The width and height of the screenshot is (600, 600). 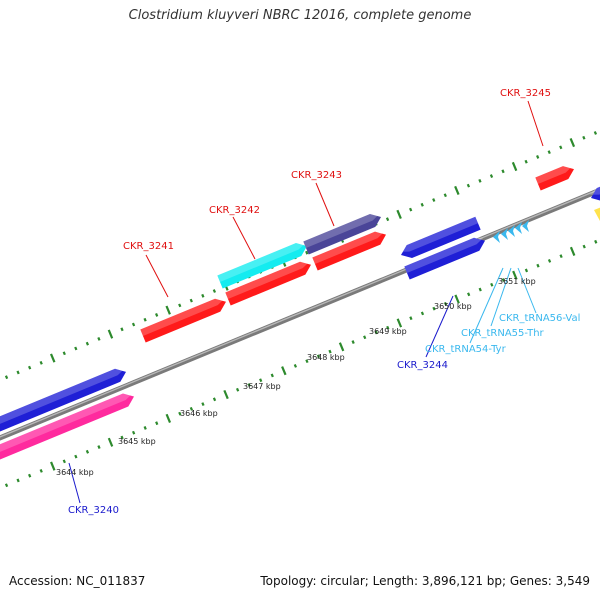 What do you see at coordinates (517, 281) in the screenshot?
I see `kbp-label: 3651 kbp` at bounding box center [517, 281].